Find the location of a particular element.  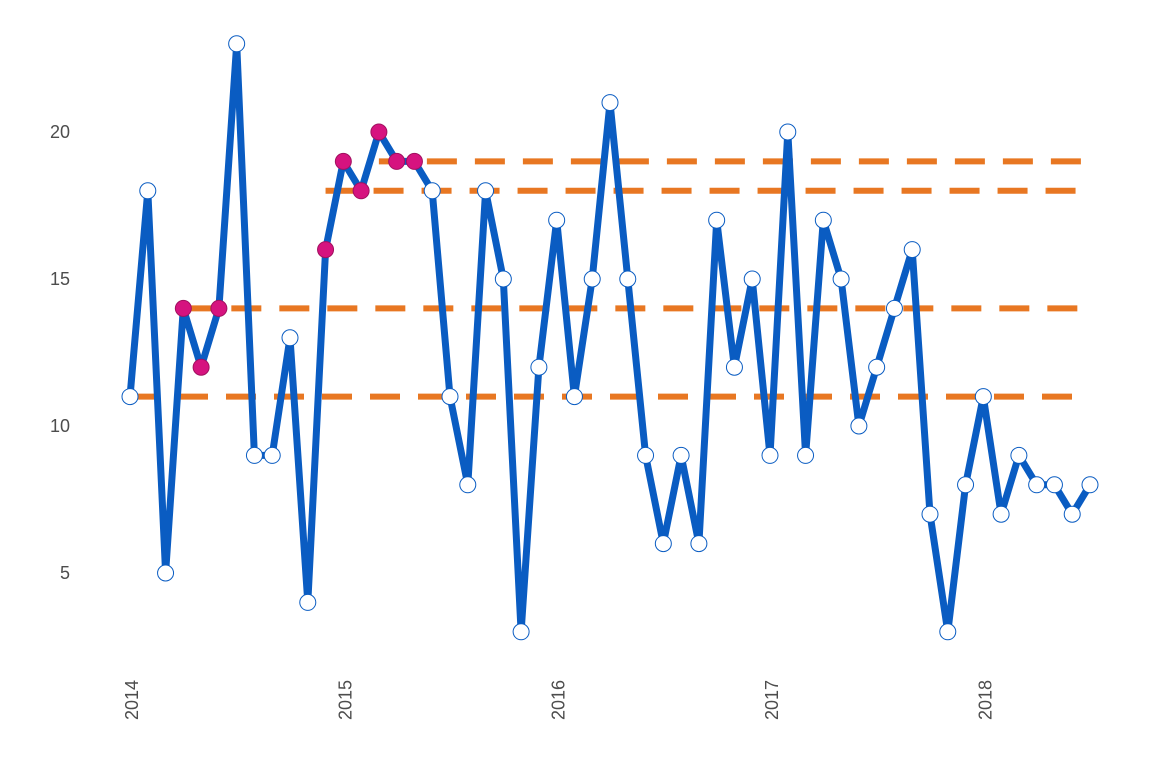

x-tick-label: 2017 is located at coordinates (772, 700).